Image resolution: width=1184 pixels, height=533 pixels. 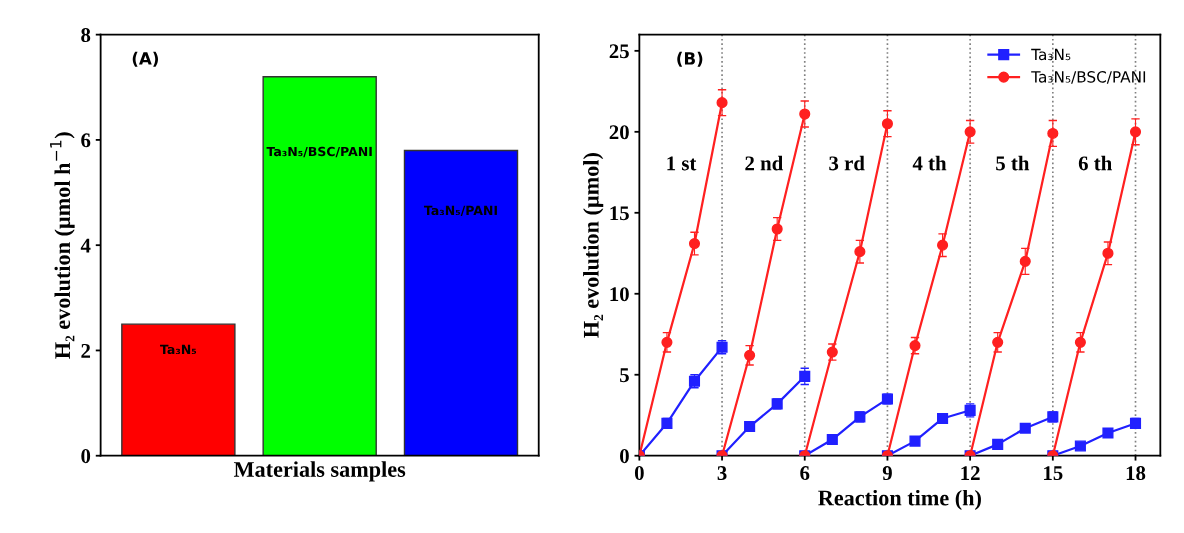 What do you see at coordinates (1088, 77) in the screenshot?
I see `legend-label: Ta₃N₅/BSC/PANI` at bounding box center [1088, 77].